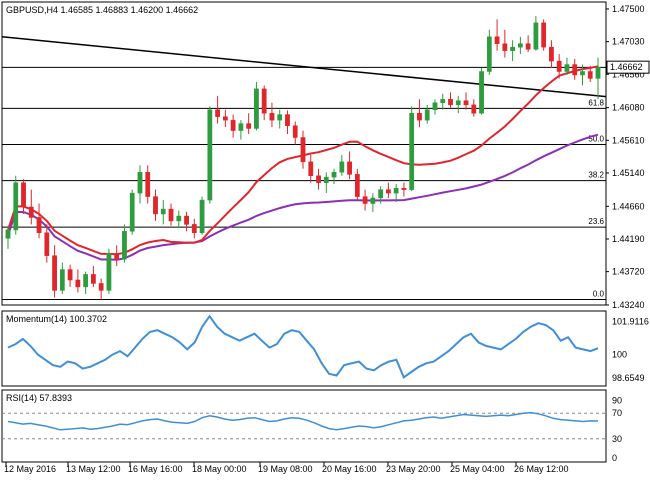 The height and width of the screenshot is (485, 650). Describe the element at coordinates (628, 206) in the screenshot. I see `y-tick-label: 1.44660` at that location.